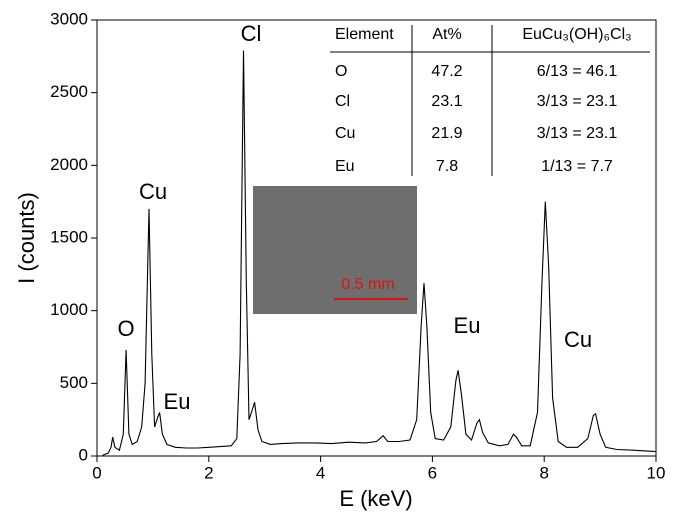 This screenshot has width=680, height=516. What do you see at coordinates (208, 472) in the screenshot?
I see `x-tick-label: 2` at bounding box center [208, 472].